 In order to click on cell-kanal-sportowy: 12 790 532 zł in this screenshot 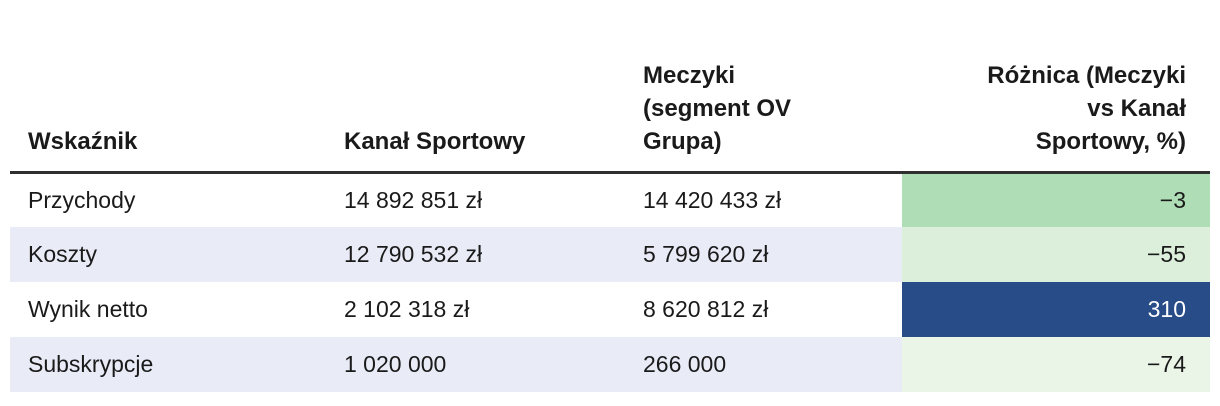, I will do `click(475, 254)`.